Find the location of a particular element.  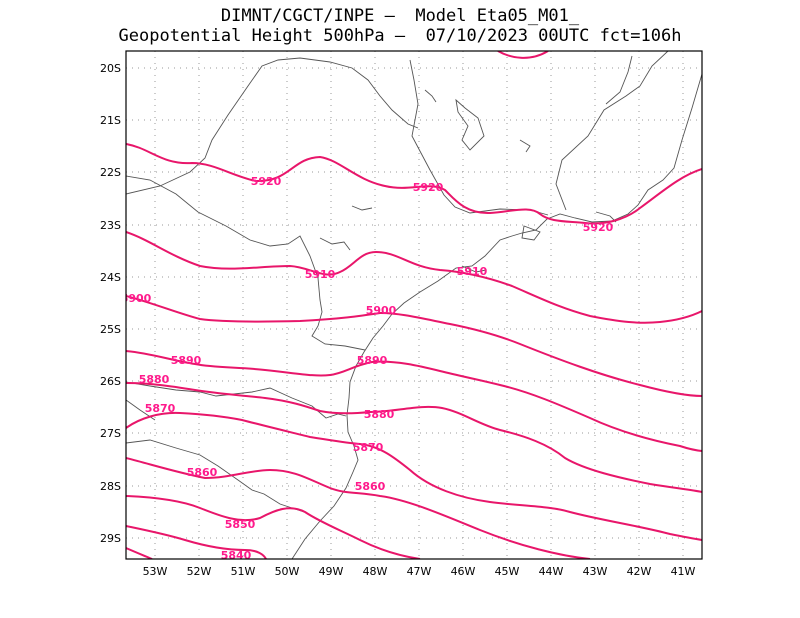

lat-label: 26S is located at coordinates (110, 381).